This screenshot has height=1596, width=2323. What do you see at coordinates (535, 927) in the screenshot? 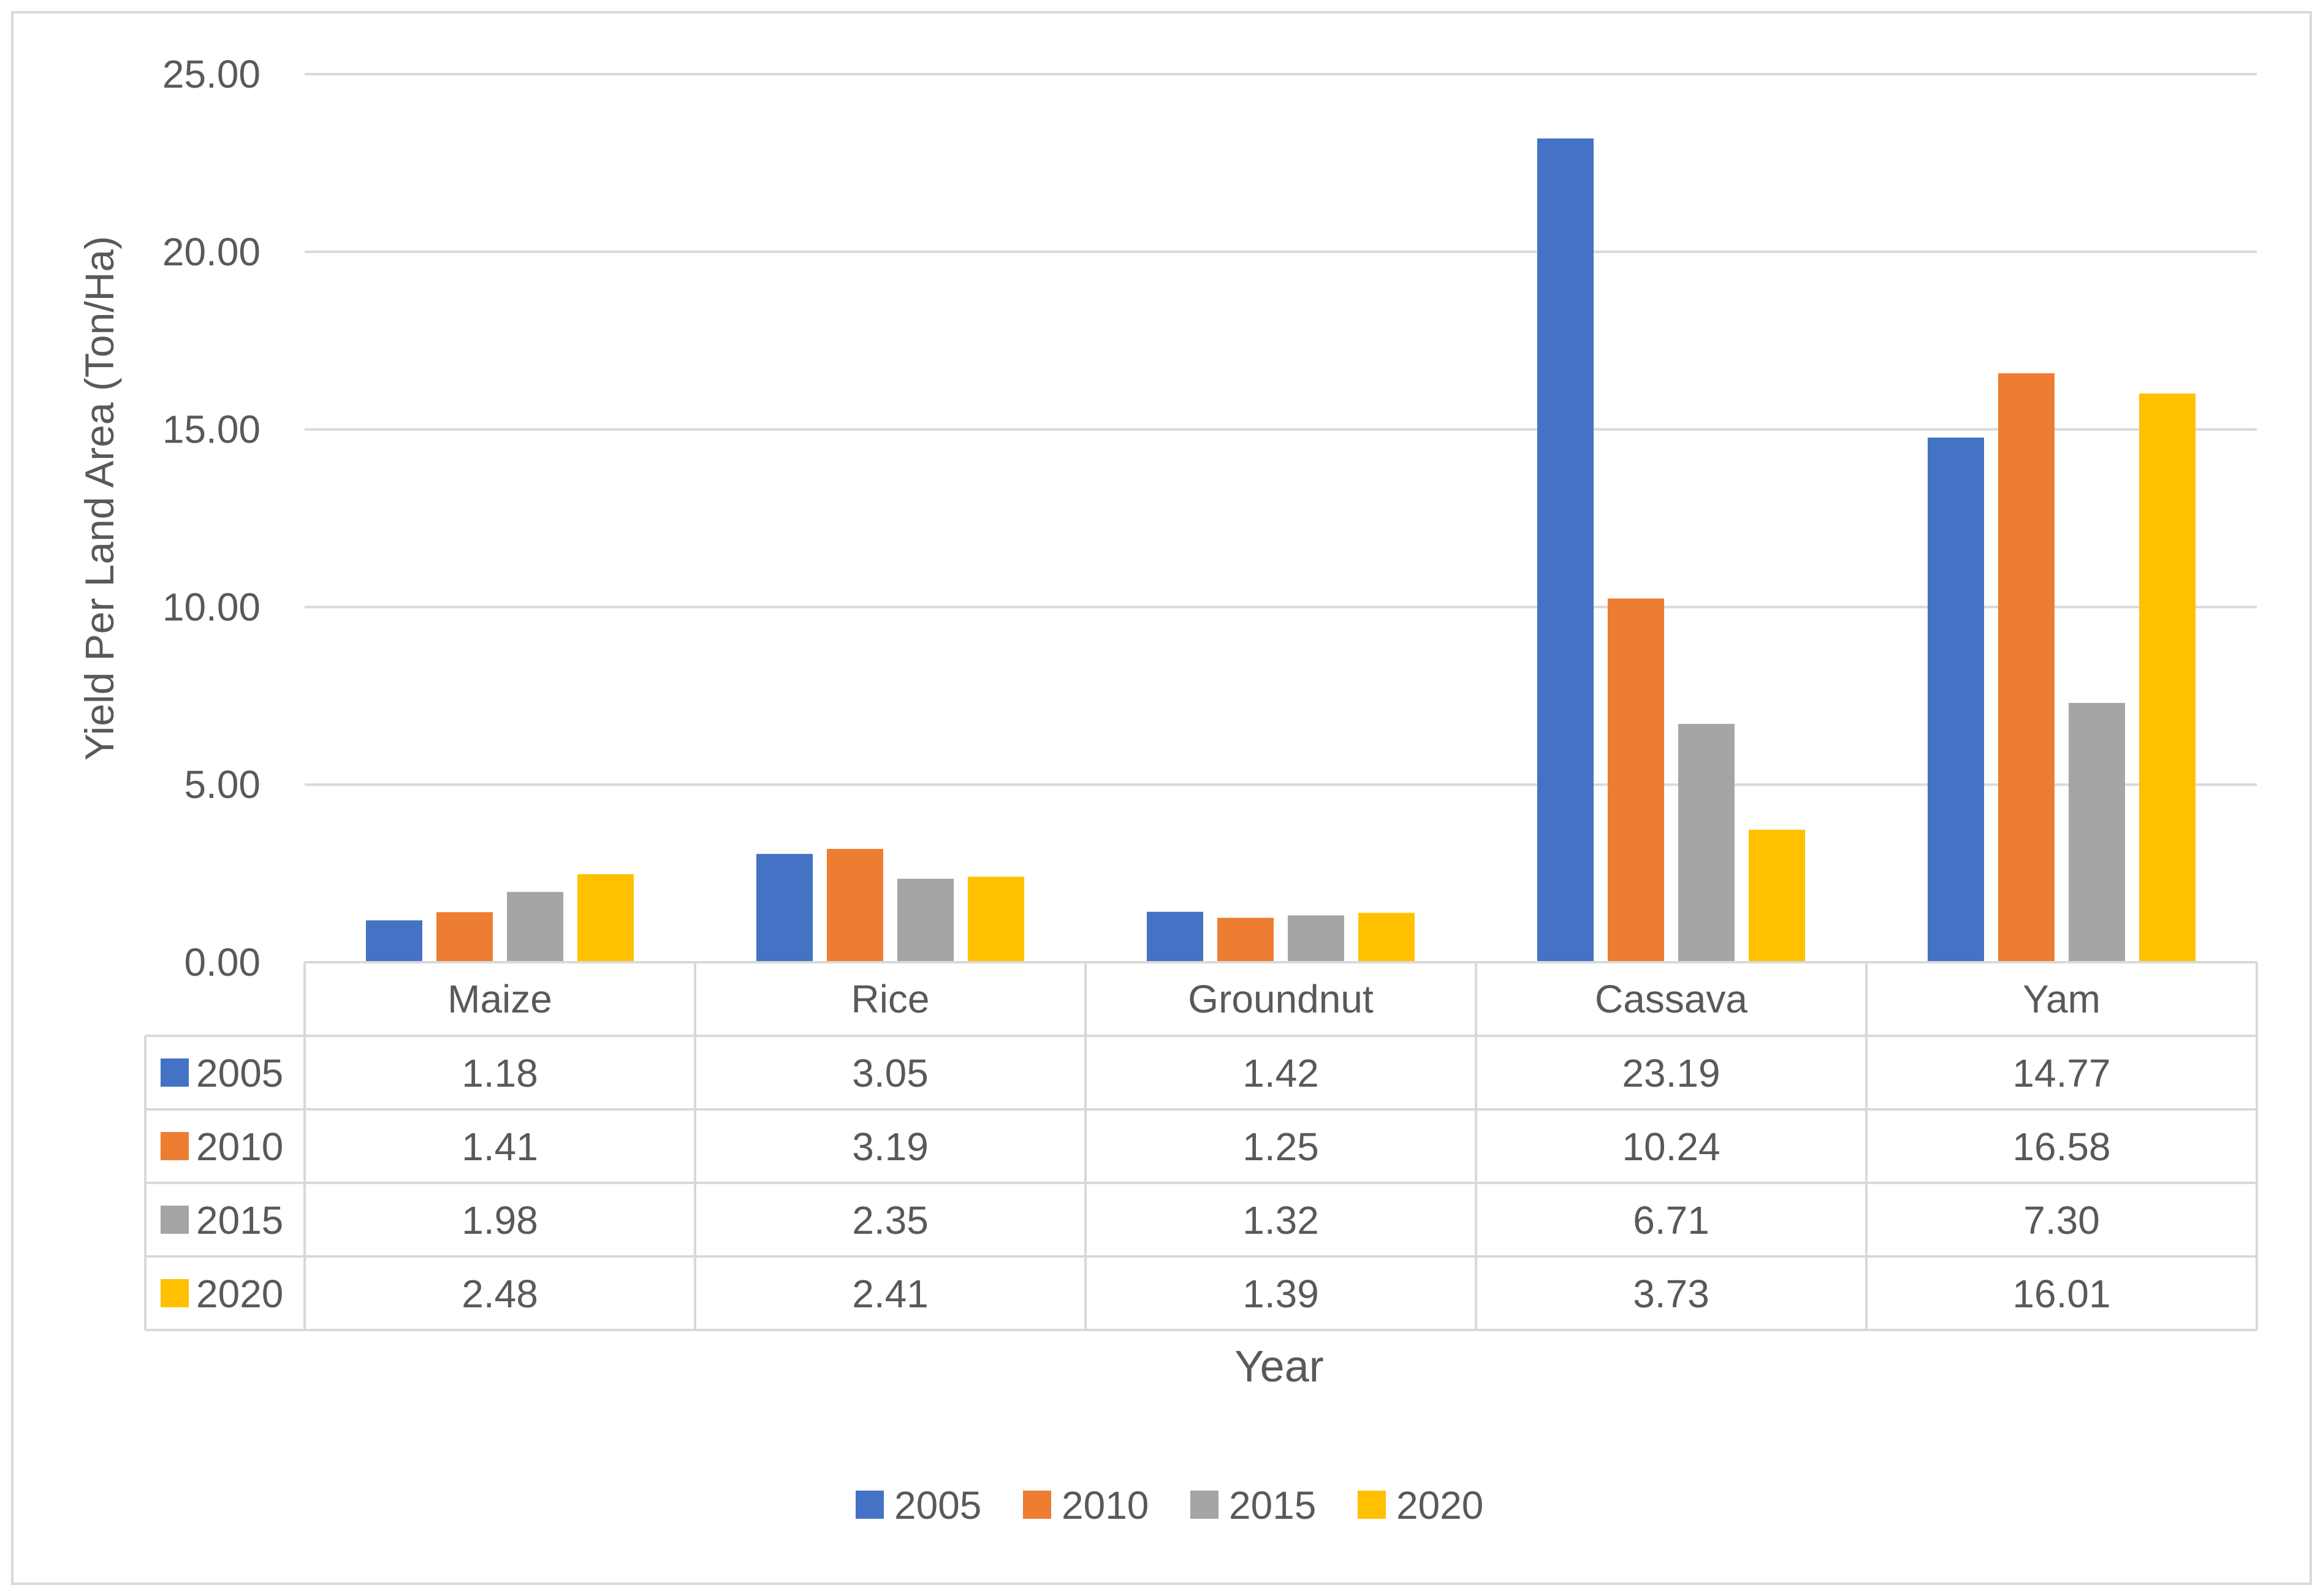
I see `bar-maize-2015` at bounding box center [535, 927].